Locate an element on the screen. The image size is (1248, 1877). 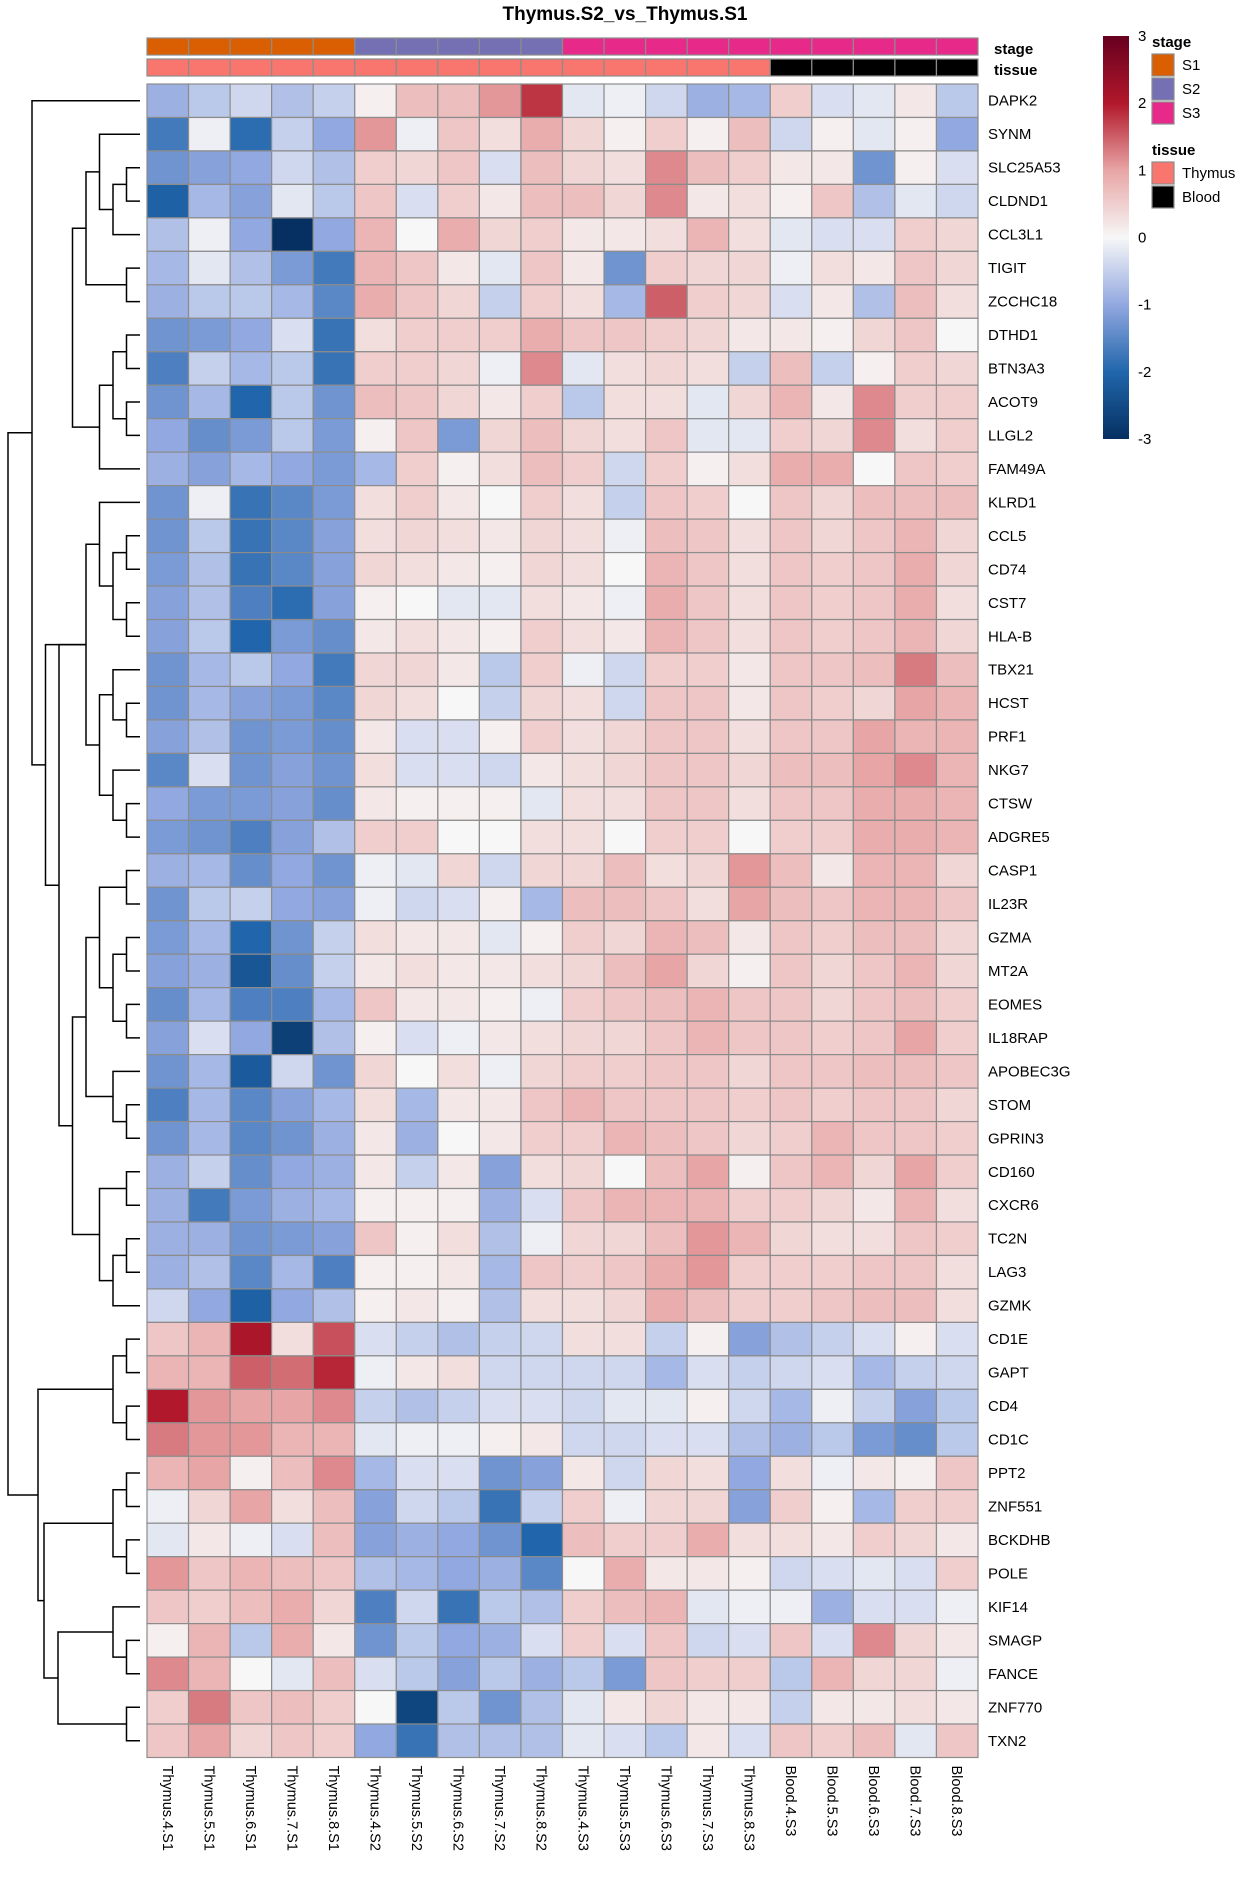
row-label: GZMK is located at coordinates (1009, 1306).